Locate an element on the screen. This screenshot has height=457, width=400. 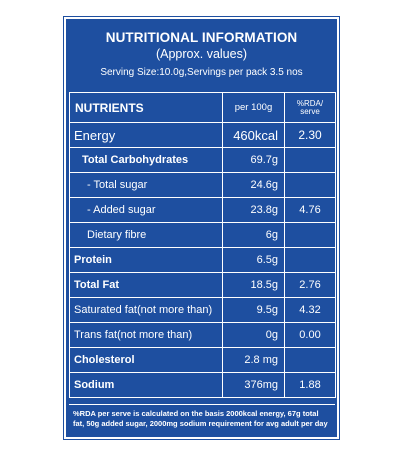
nutrient-value: 376mg is located at coordinates (253, 385).